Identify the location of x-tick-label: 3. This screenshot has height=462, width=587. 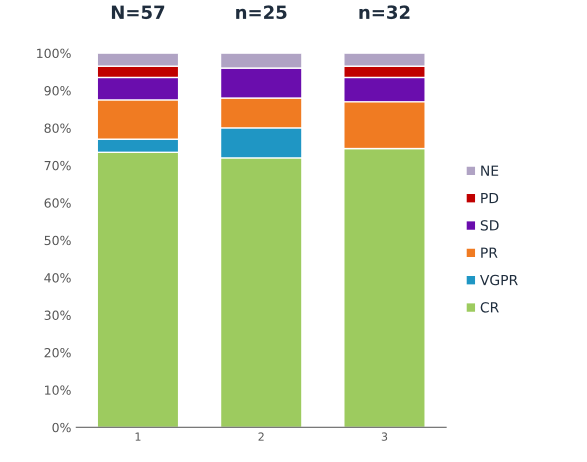
(385, 436).